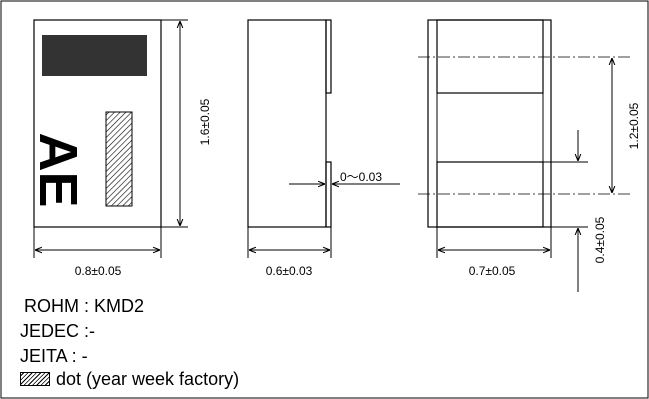  Describe the element at coordinates (490, 56) in the screenshot. I see `bottom-pad-top` at that location.